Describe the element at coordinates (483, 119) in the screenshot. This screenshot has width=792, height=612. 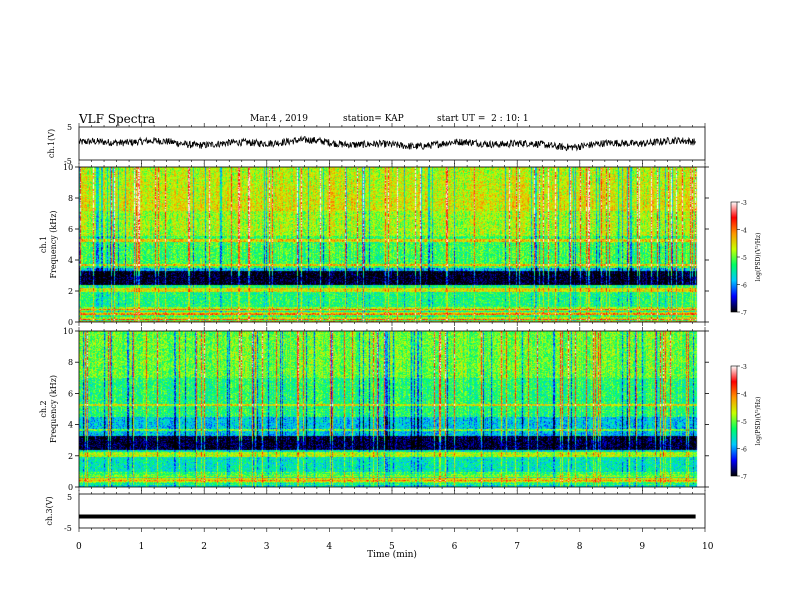
I see `start-time-label: start UT = 2 : 10: 1` at that location.